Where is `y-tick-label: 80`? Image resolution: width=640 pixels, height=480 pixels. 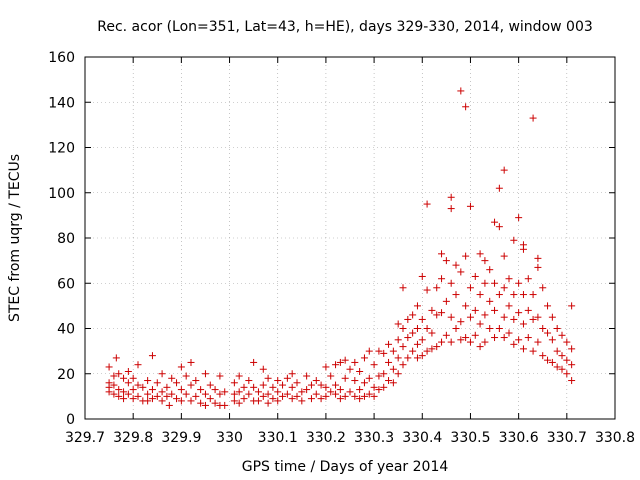
y-tick-label: 80 is located at coordinates (66, 239).